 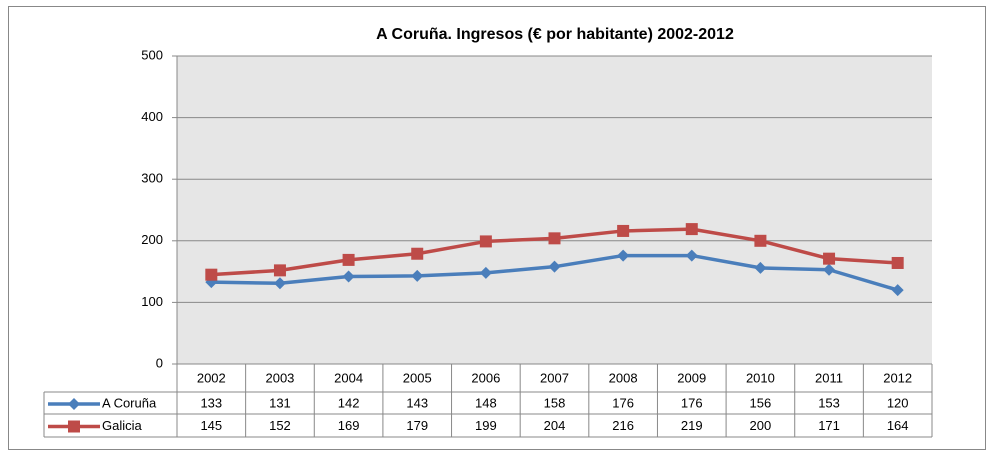 What do you see at coordinates (829, 402) in the screenshot?
I see `table-value: 153` at bounding box center [829, 402].